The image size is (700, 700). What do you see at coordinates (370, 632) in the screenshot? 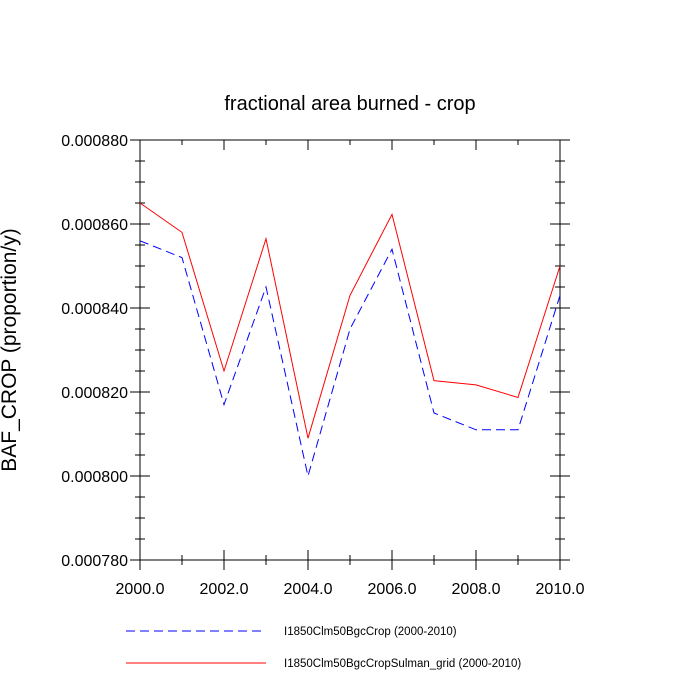
I see `legend-label: I1850Clm50BgcCrop (2000-2010)` at bounding box center [370, 632].